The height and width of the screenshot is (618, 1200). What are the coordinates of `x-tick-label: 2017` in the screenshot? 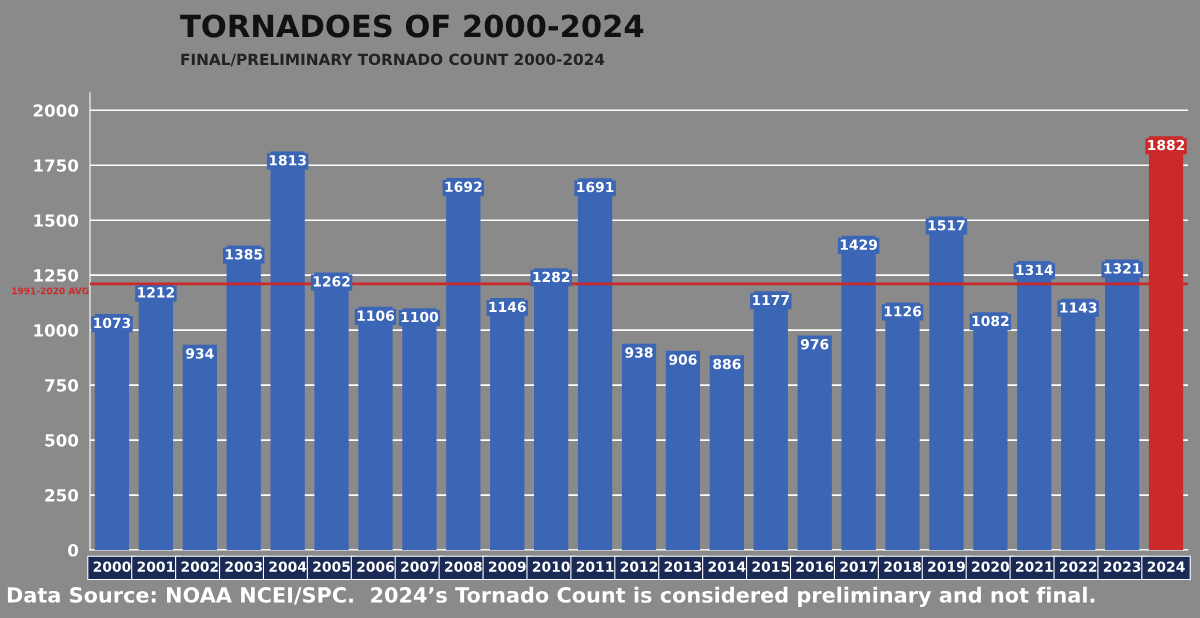 It's located at (858, 566).